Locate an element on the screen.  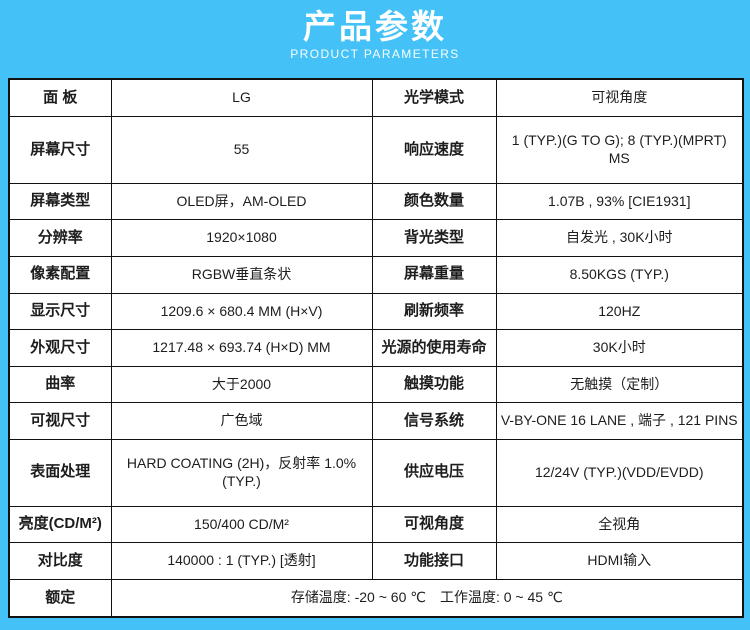
param-label: 表面处理 is located at coordinates (60, 472).